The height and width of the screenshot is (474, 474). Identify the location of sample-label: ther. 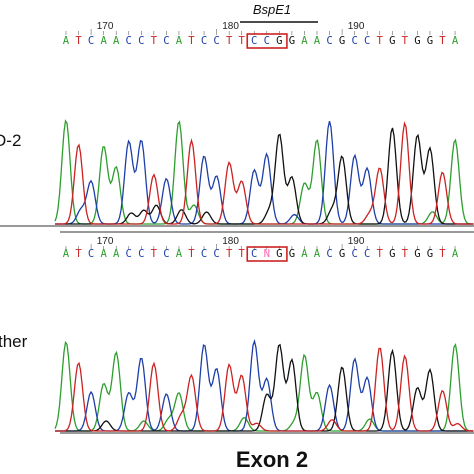
(14, 341).